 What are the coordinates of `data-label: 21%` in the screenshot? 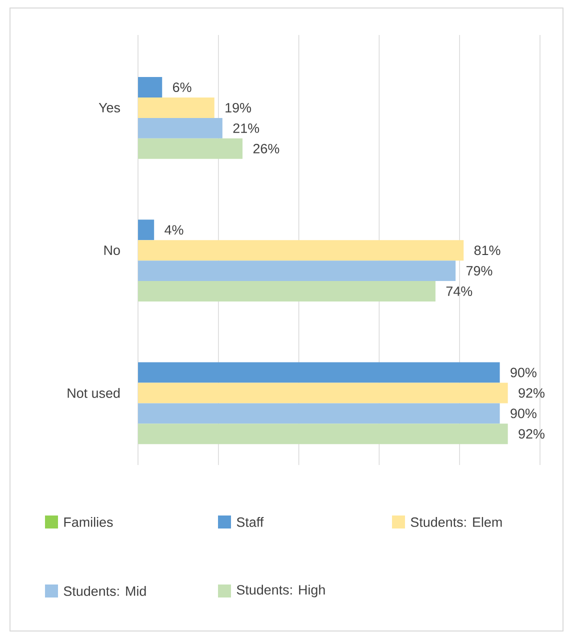 It's located at (246, 128).